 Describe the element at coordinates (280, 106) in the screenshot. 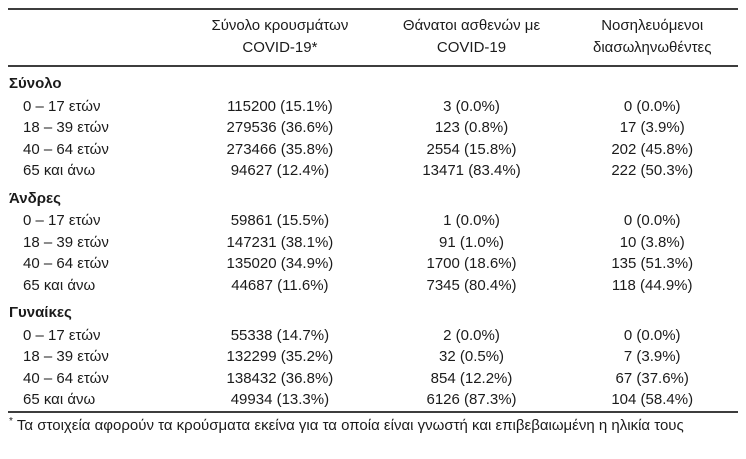

I see `cases-value-cell: 115200 (15.1%)` at that location.